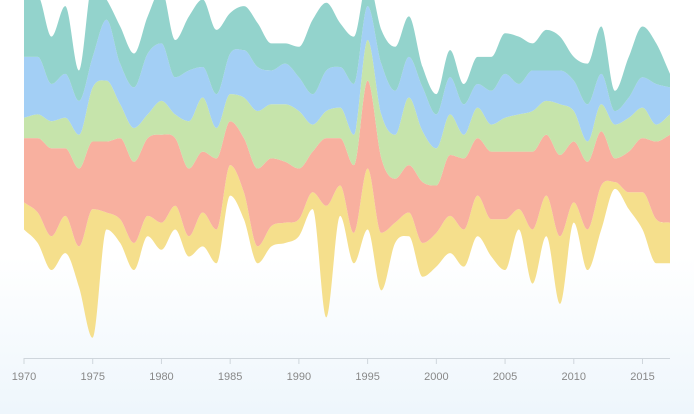 This screenshot has width=694, height=414. What do you see at coordinates (505, 377) in the screenshot?
I see `x-tick-label: 2005` at bounding box center [505, 377].